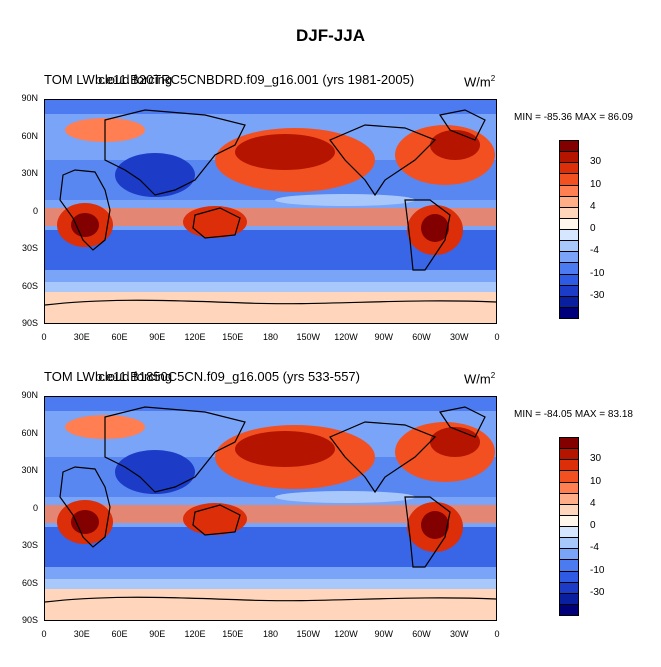 The height and width of the screenshot is (667, 661). Describe the element at coordinates (480, 82) in the screenshot. I see `panel-1-units: W/m2` at that location.